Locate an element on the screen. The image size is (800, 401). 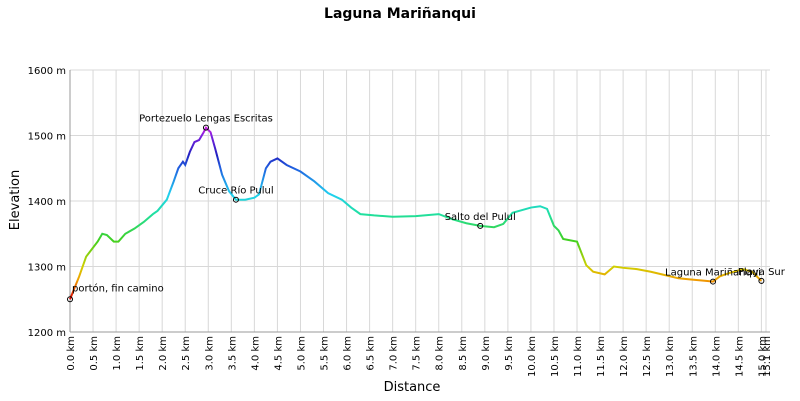
x-tick-label: 14.0 km is located at coordinates (716, 356).